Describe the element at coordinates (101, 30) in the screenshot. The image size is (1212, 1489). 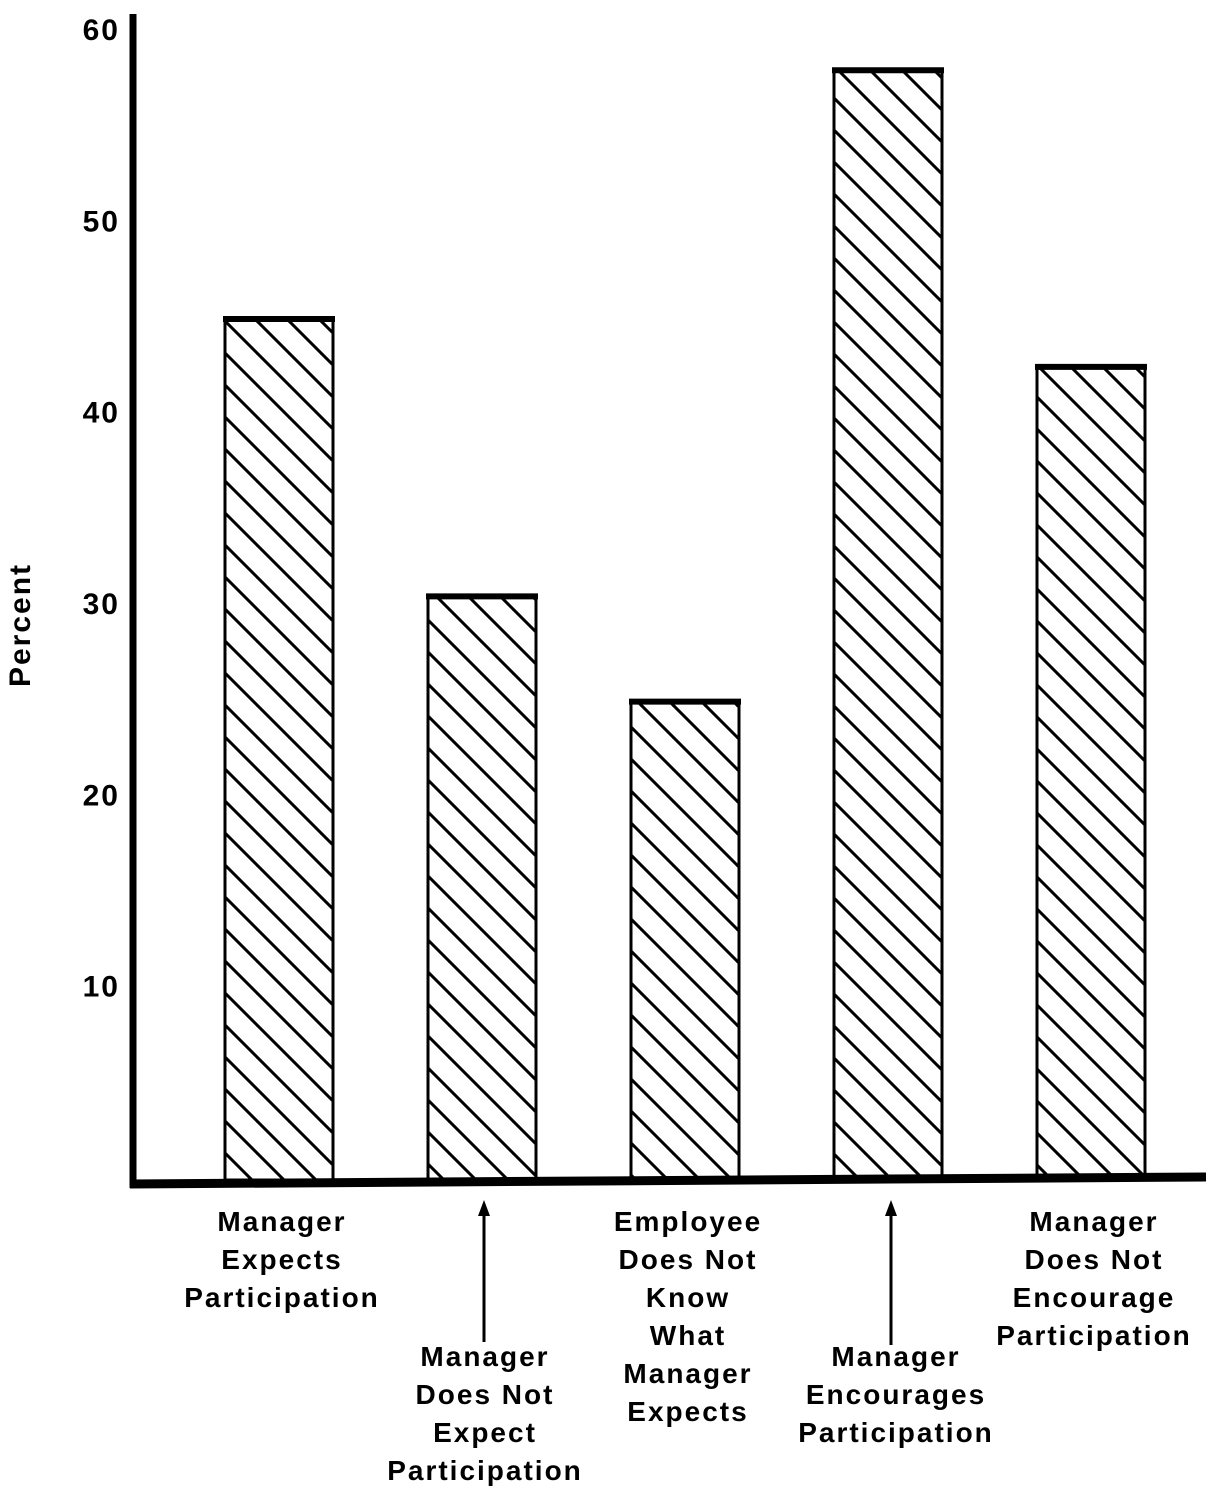
I see `y-tick-label: 60` at that location.